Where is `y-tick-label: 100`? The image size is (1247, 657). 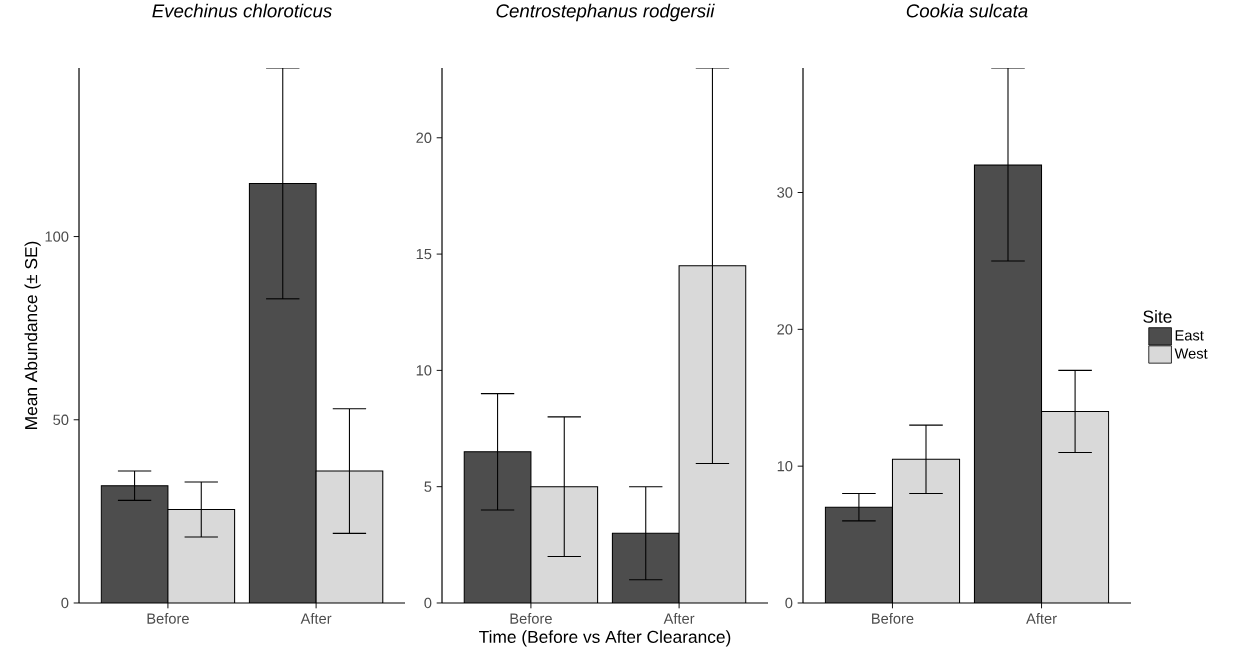 y-tick-label: 100 is located at coordinates (57, 236).